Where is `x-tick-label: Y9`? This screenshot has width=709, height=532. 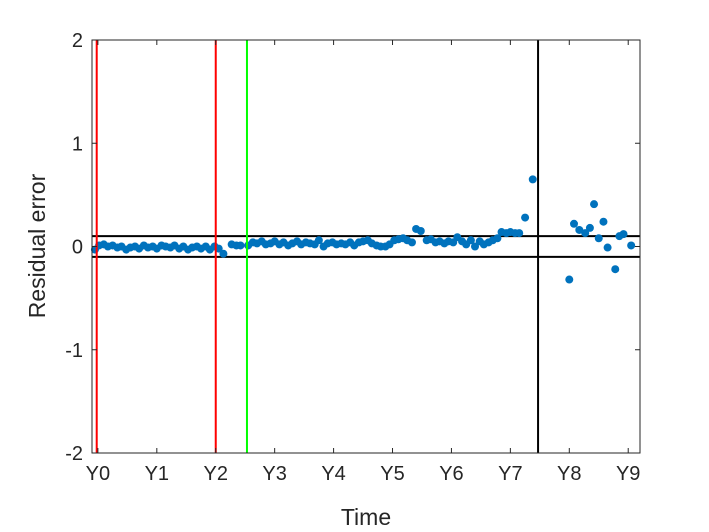 x-tick-label: Y9 is located at coordinates (628, 474).